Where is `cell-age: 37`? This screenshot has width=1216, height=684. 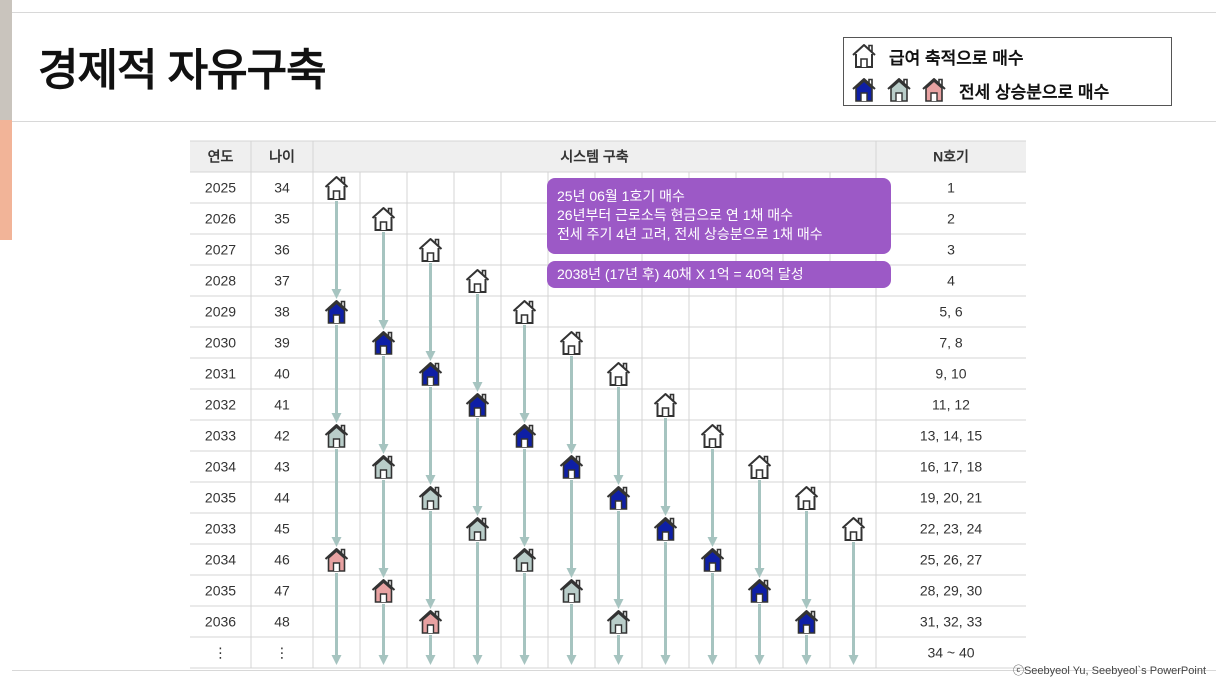 cell-age: 37 is located at coordinates (282, 281).